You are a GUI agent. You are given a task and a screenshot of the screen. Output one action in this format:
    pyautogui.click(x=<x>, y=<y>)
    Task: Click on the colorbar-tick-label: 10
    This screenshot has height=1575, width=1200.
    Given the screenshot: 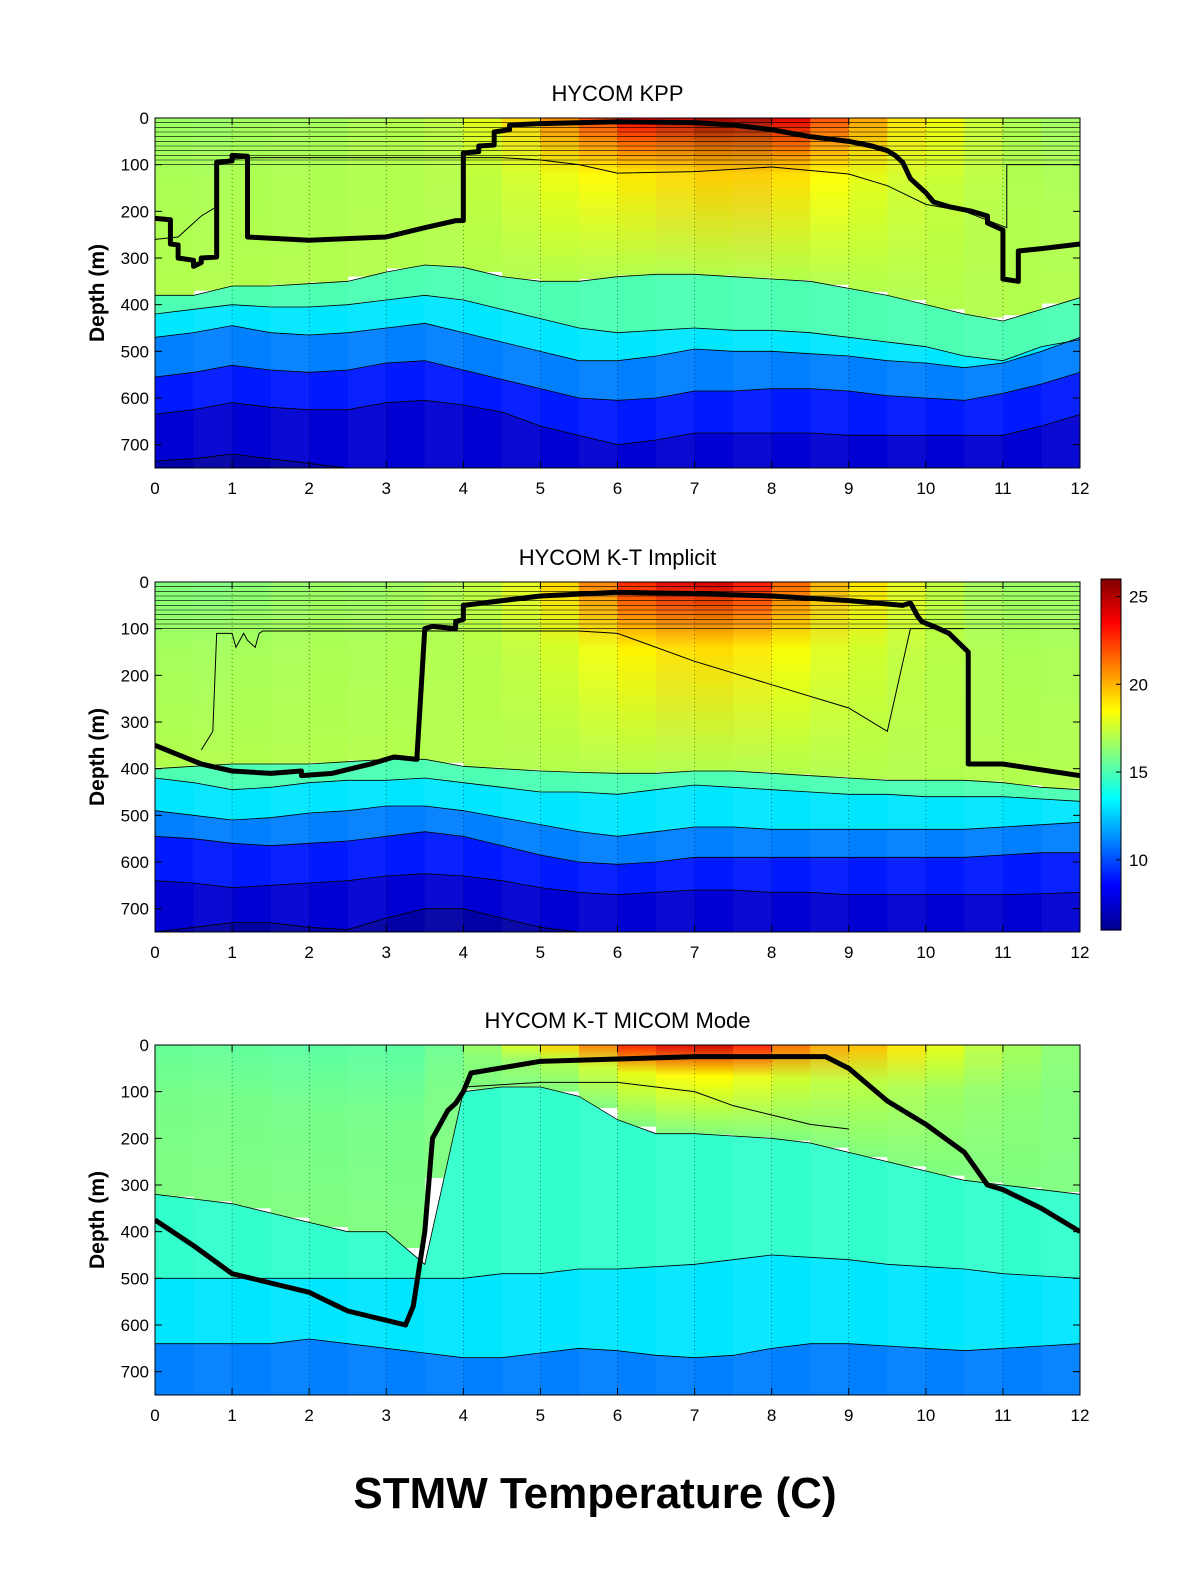 What is the action you would take?
    pyautogui.click(x=1138, y=860)
    